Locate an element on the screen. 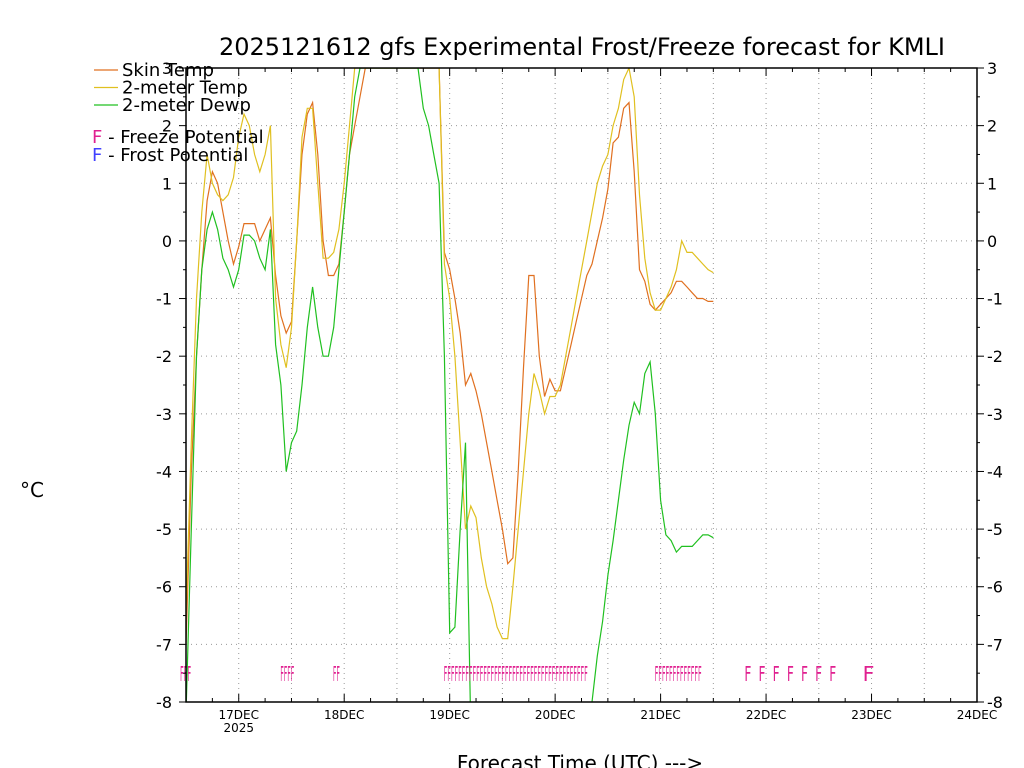 The height and width of the screenshot is (768, 1024). legend-potential: F - Freeze Potential is located at coordinates (178, 137).